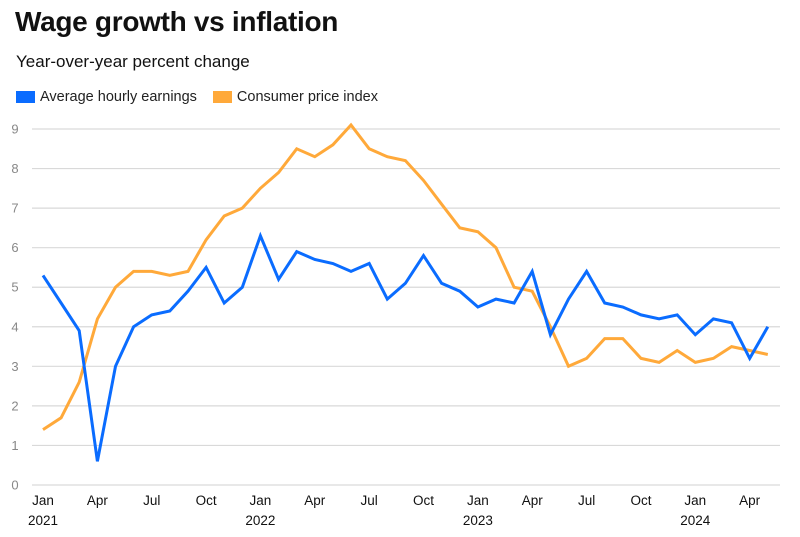  What do you see at coordinates (14, 247) in the screenshot?
I see `y-tick-label: 6` at bounding box center [14, 247].